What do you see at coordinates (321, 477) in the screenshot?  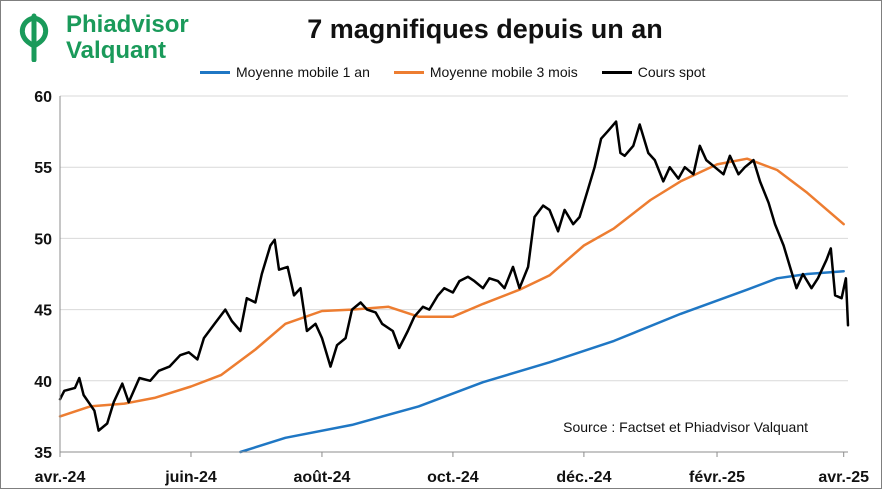 I see `x-tick-label: août-24` at bounding box center [321, 477].